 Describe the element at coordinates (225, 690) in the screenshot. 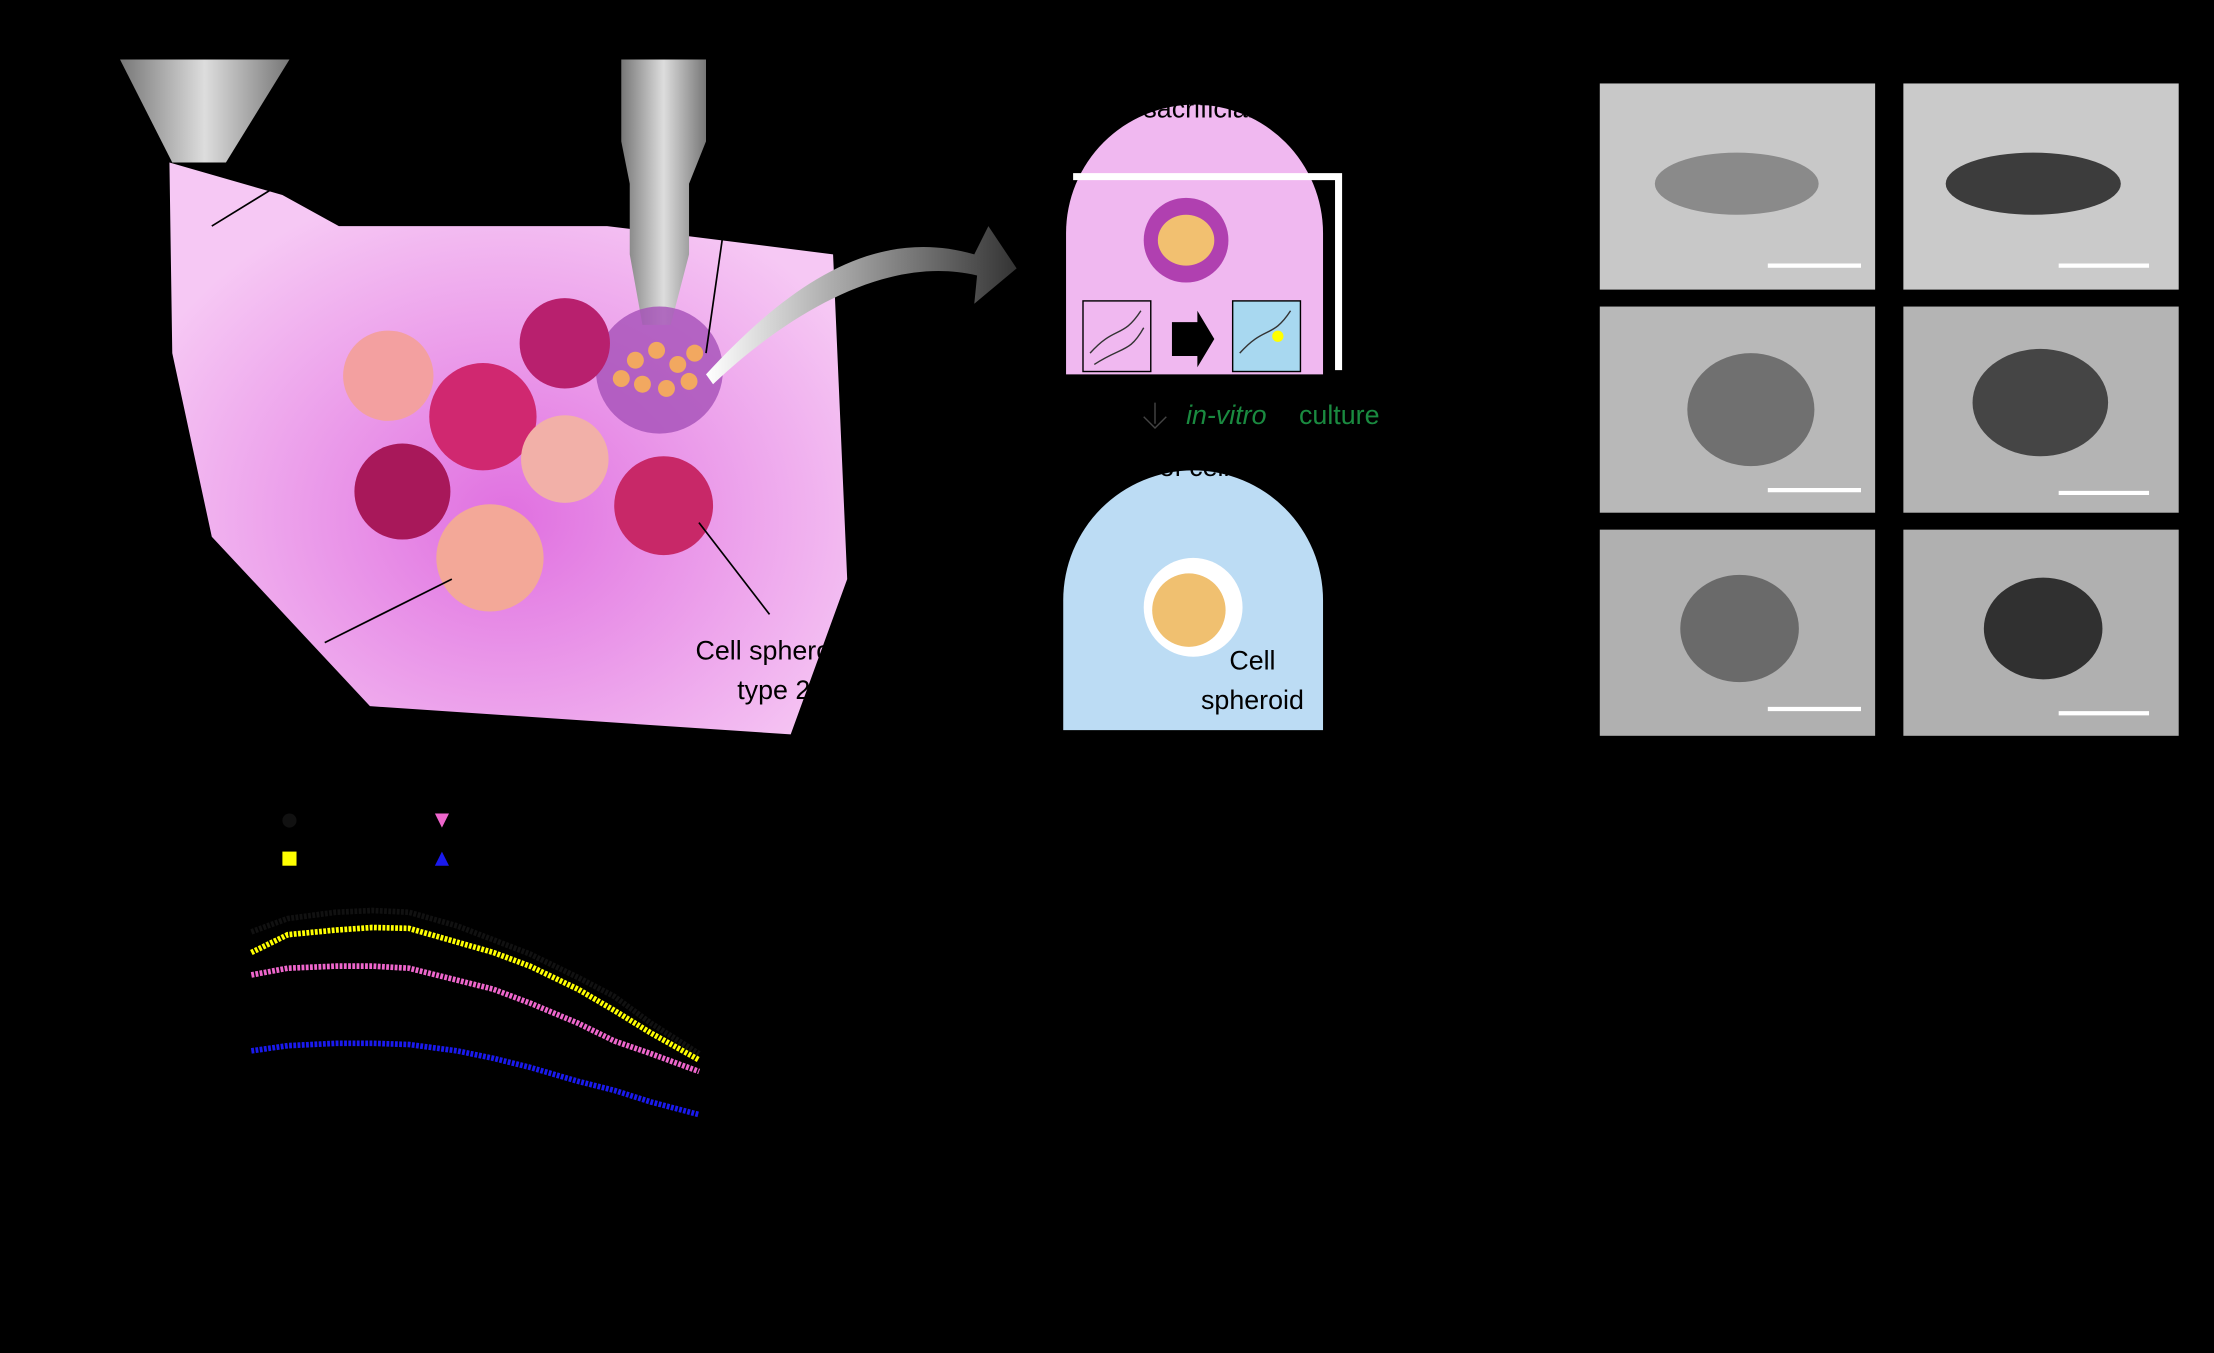

I see `label: type 1` at that location.